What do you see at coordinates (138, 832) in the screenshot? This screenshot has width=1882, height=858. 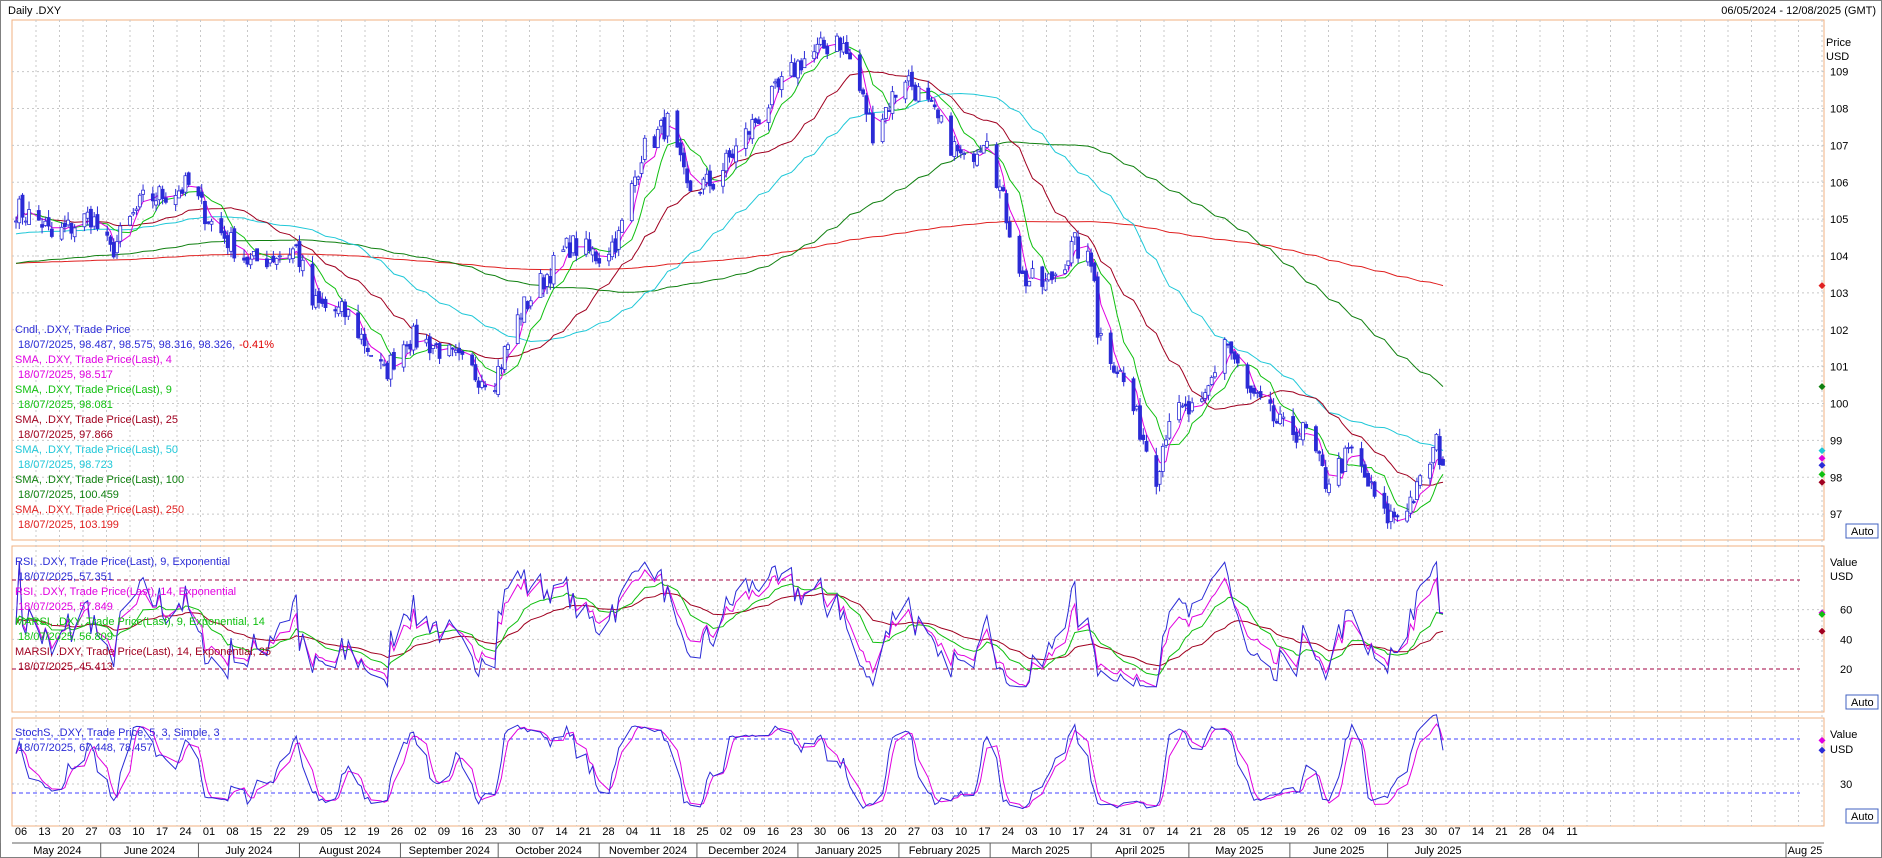 I see `x-day-tick: 10` at bounding box center [138, 832].